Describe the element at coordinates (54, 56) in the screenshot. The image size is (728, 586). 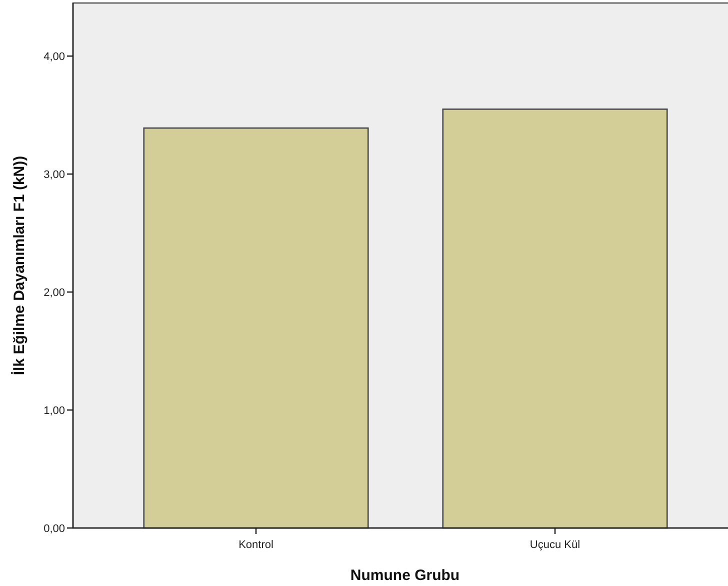
I see `y-tick-label: 4,00` at that location.